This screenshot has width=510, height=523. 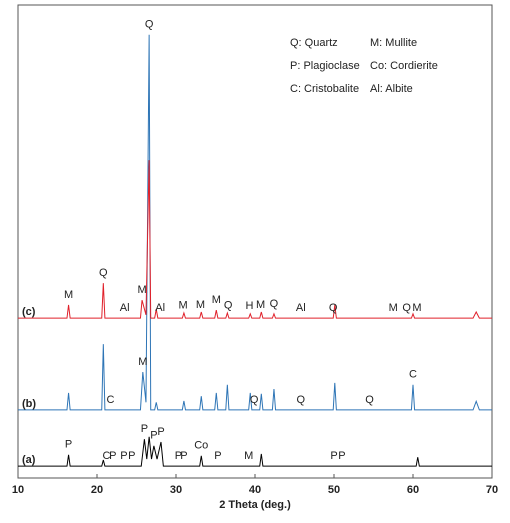 I want to click on legend-entry: Co: Cordierite, so click(x=404, y=66).